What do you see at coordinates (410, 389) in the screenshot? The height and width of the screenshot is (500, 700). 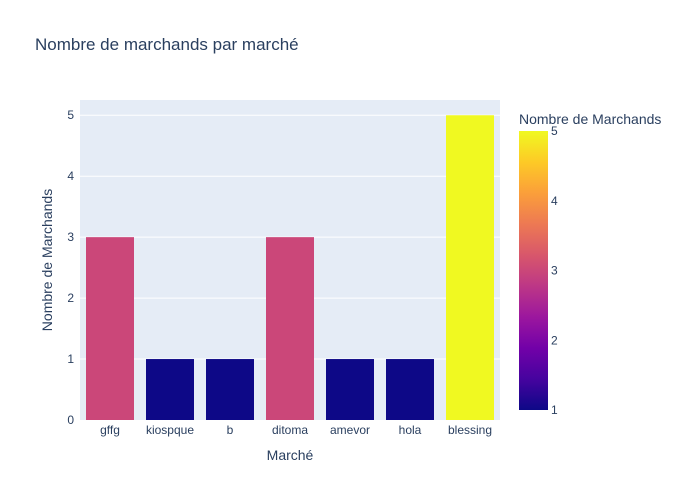 I see `bar-hola` at bounding box center [410, 389].